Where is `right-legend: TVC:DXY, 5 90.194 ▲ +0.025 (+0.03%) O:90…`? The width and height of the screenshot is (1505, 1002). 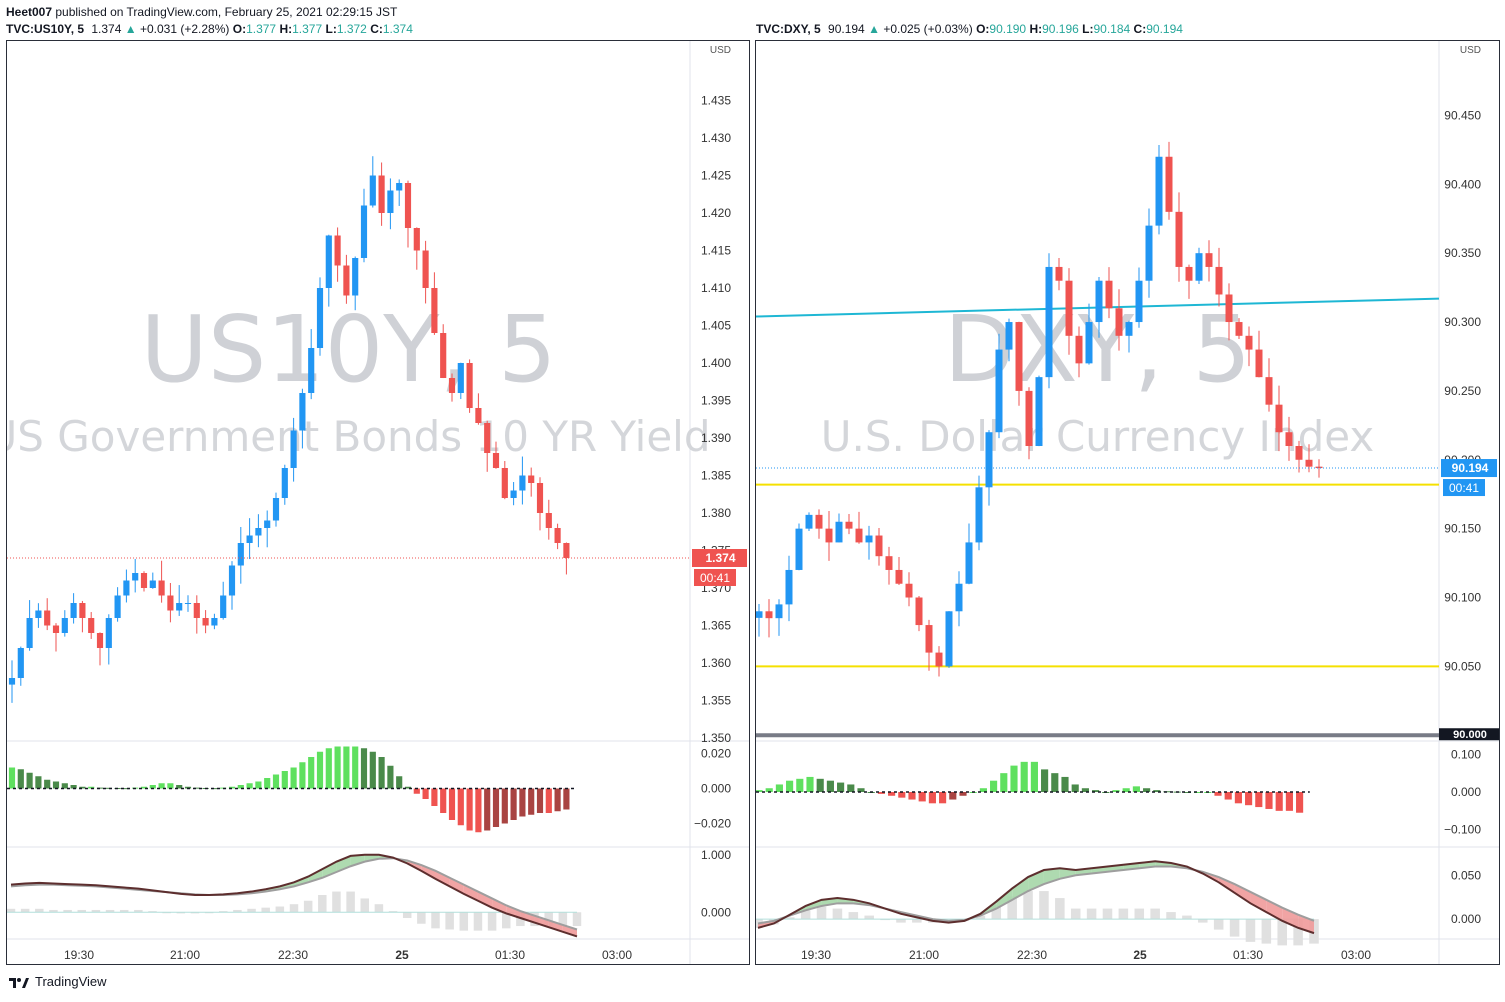 right-legend: TVC:DXY, 5 90.194 ▲ +0.025 (+0.03%) O:90… is located at coordinates (969, 29).